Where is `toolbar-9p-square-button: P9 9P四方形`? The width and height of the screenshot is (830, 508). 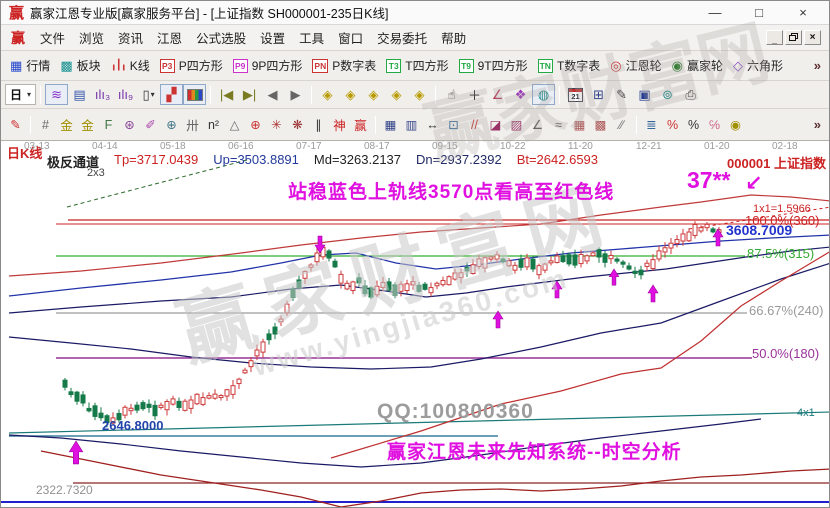 toolbar-9p-square-button: P9 9P四方形 is located at coordinates (268, 65).